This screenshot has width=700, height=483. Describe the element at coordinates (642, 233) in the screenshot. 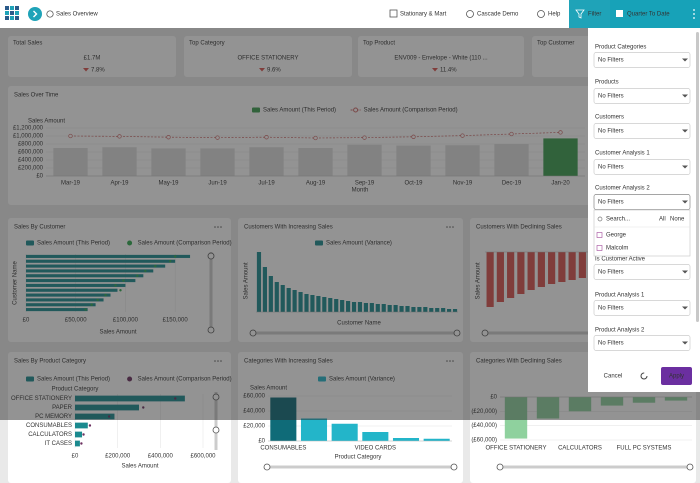

I see `dropdown-menu` at that location.